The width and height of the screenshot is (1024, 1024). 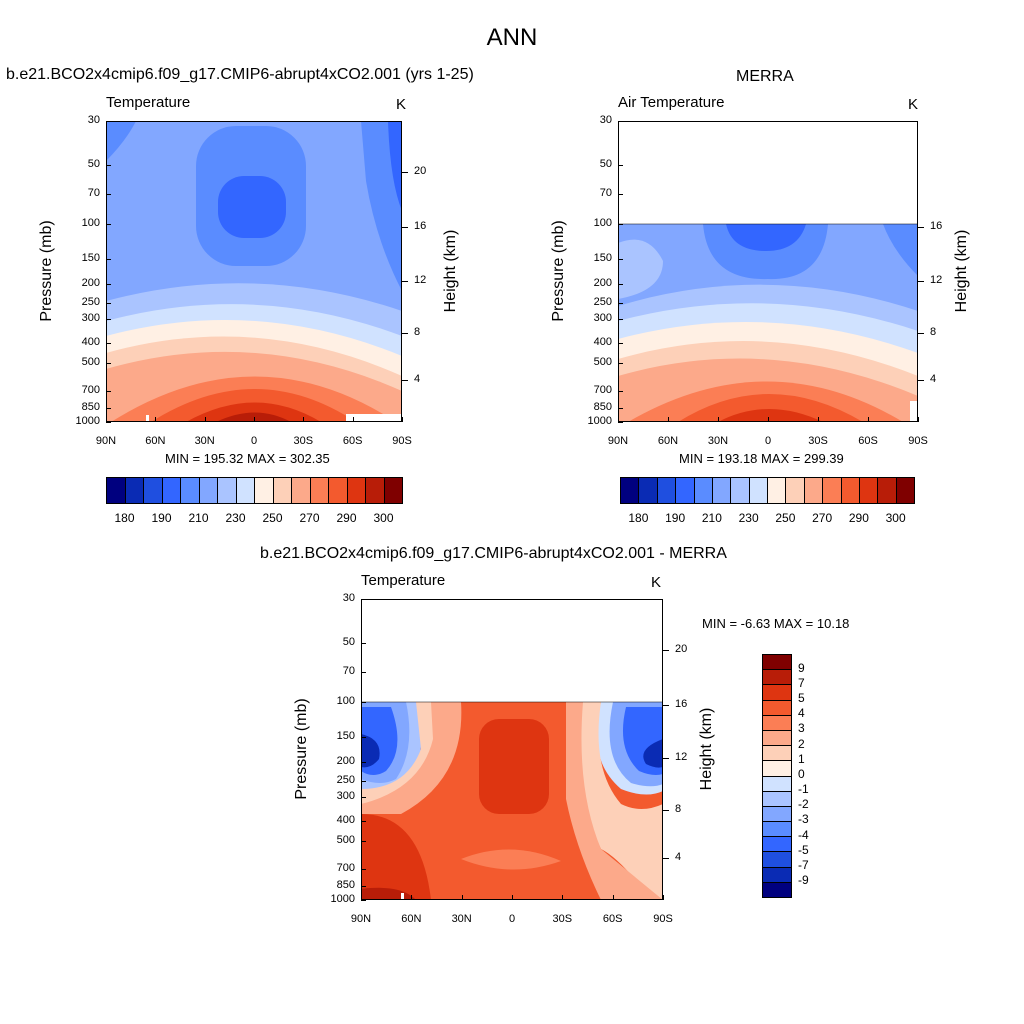 I want to click on panel-3-field-label: Temperature, so click(x=403, y=580).